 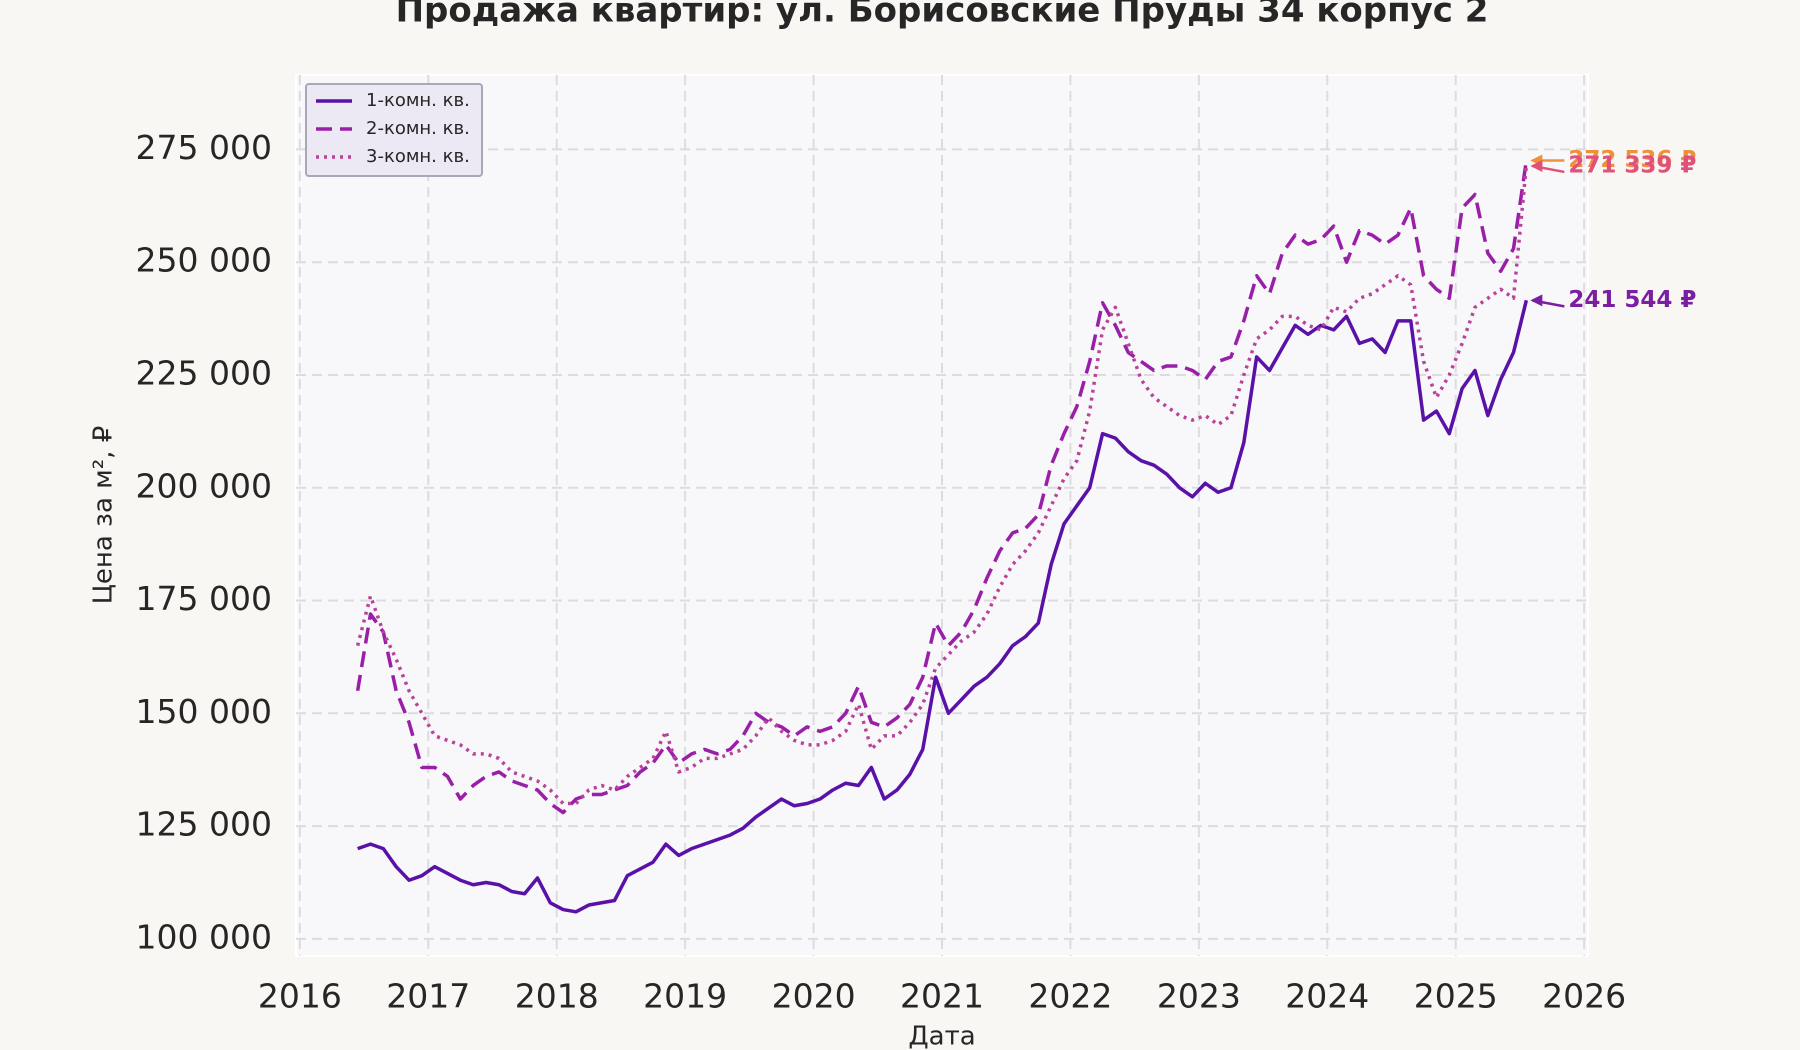 I want to click on legend: 1-комн. кв. 2-комн. кв. 3-комн. кв., so click(x=394, y=130).